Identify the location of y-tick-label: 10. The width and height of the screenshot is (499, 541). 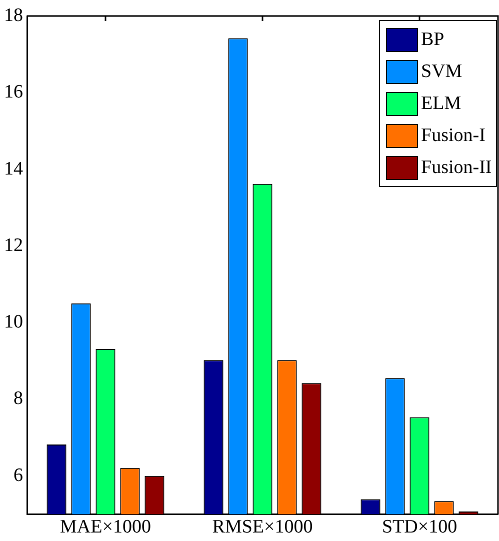
(13, 322).